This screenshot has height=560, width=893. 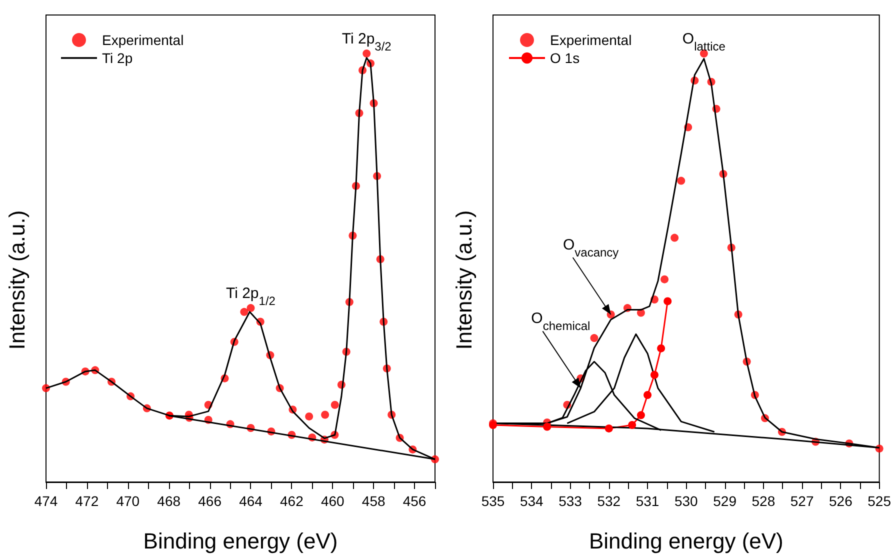 What do you see at coordinates (87, 501) in the screenshot?
I see `x-tick-label: 472` at bounding box center [87, 501].